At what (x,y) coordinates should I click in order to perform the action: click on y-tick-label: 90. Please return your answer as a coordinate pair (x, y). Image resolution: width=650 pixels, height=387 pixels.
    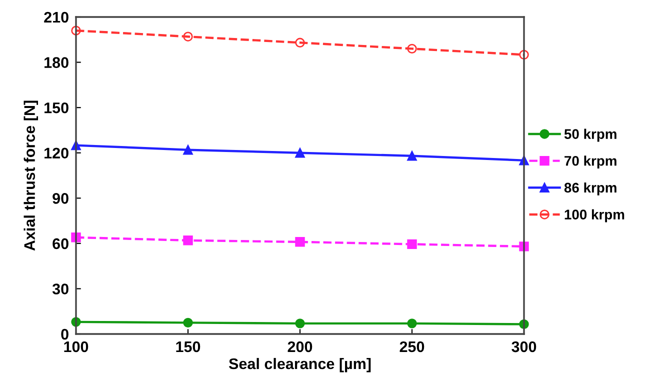
    Looking at the image, I should click on (60, 198).